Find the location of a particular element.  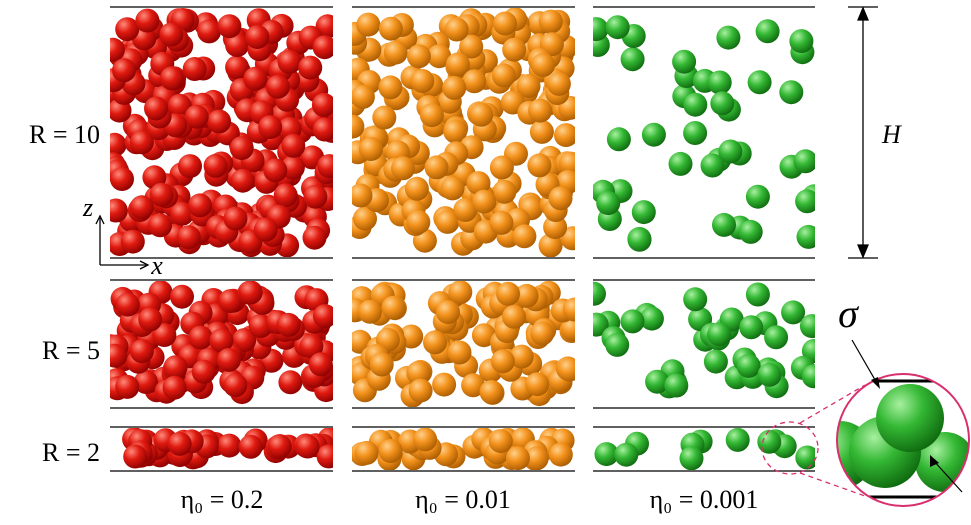

x-label: x is located at coordinates (156, 265).